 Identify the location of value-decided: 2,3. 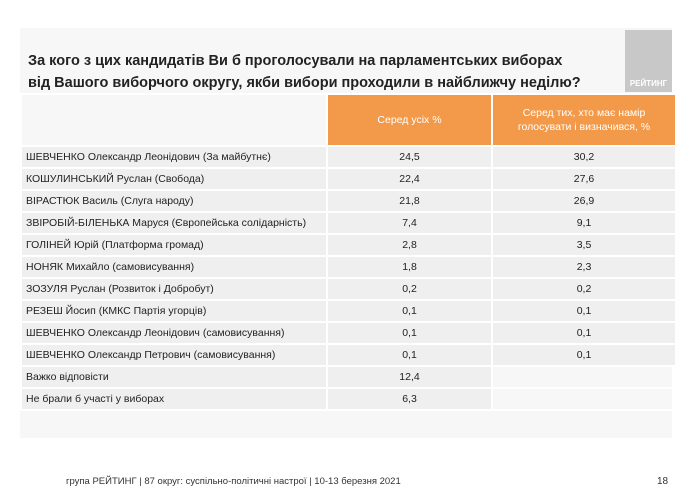
(584, 267).